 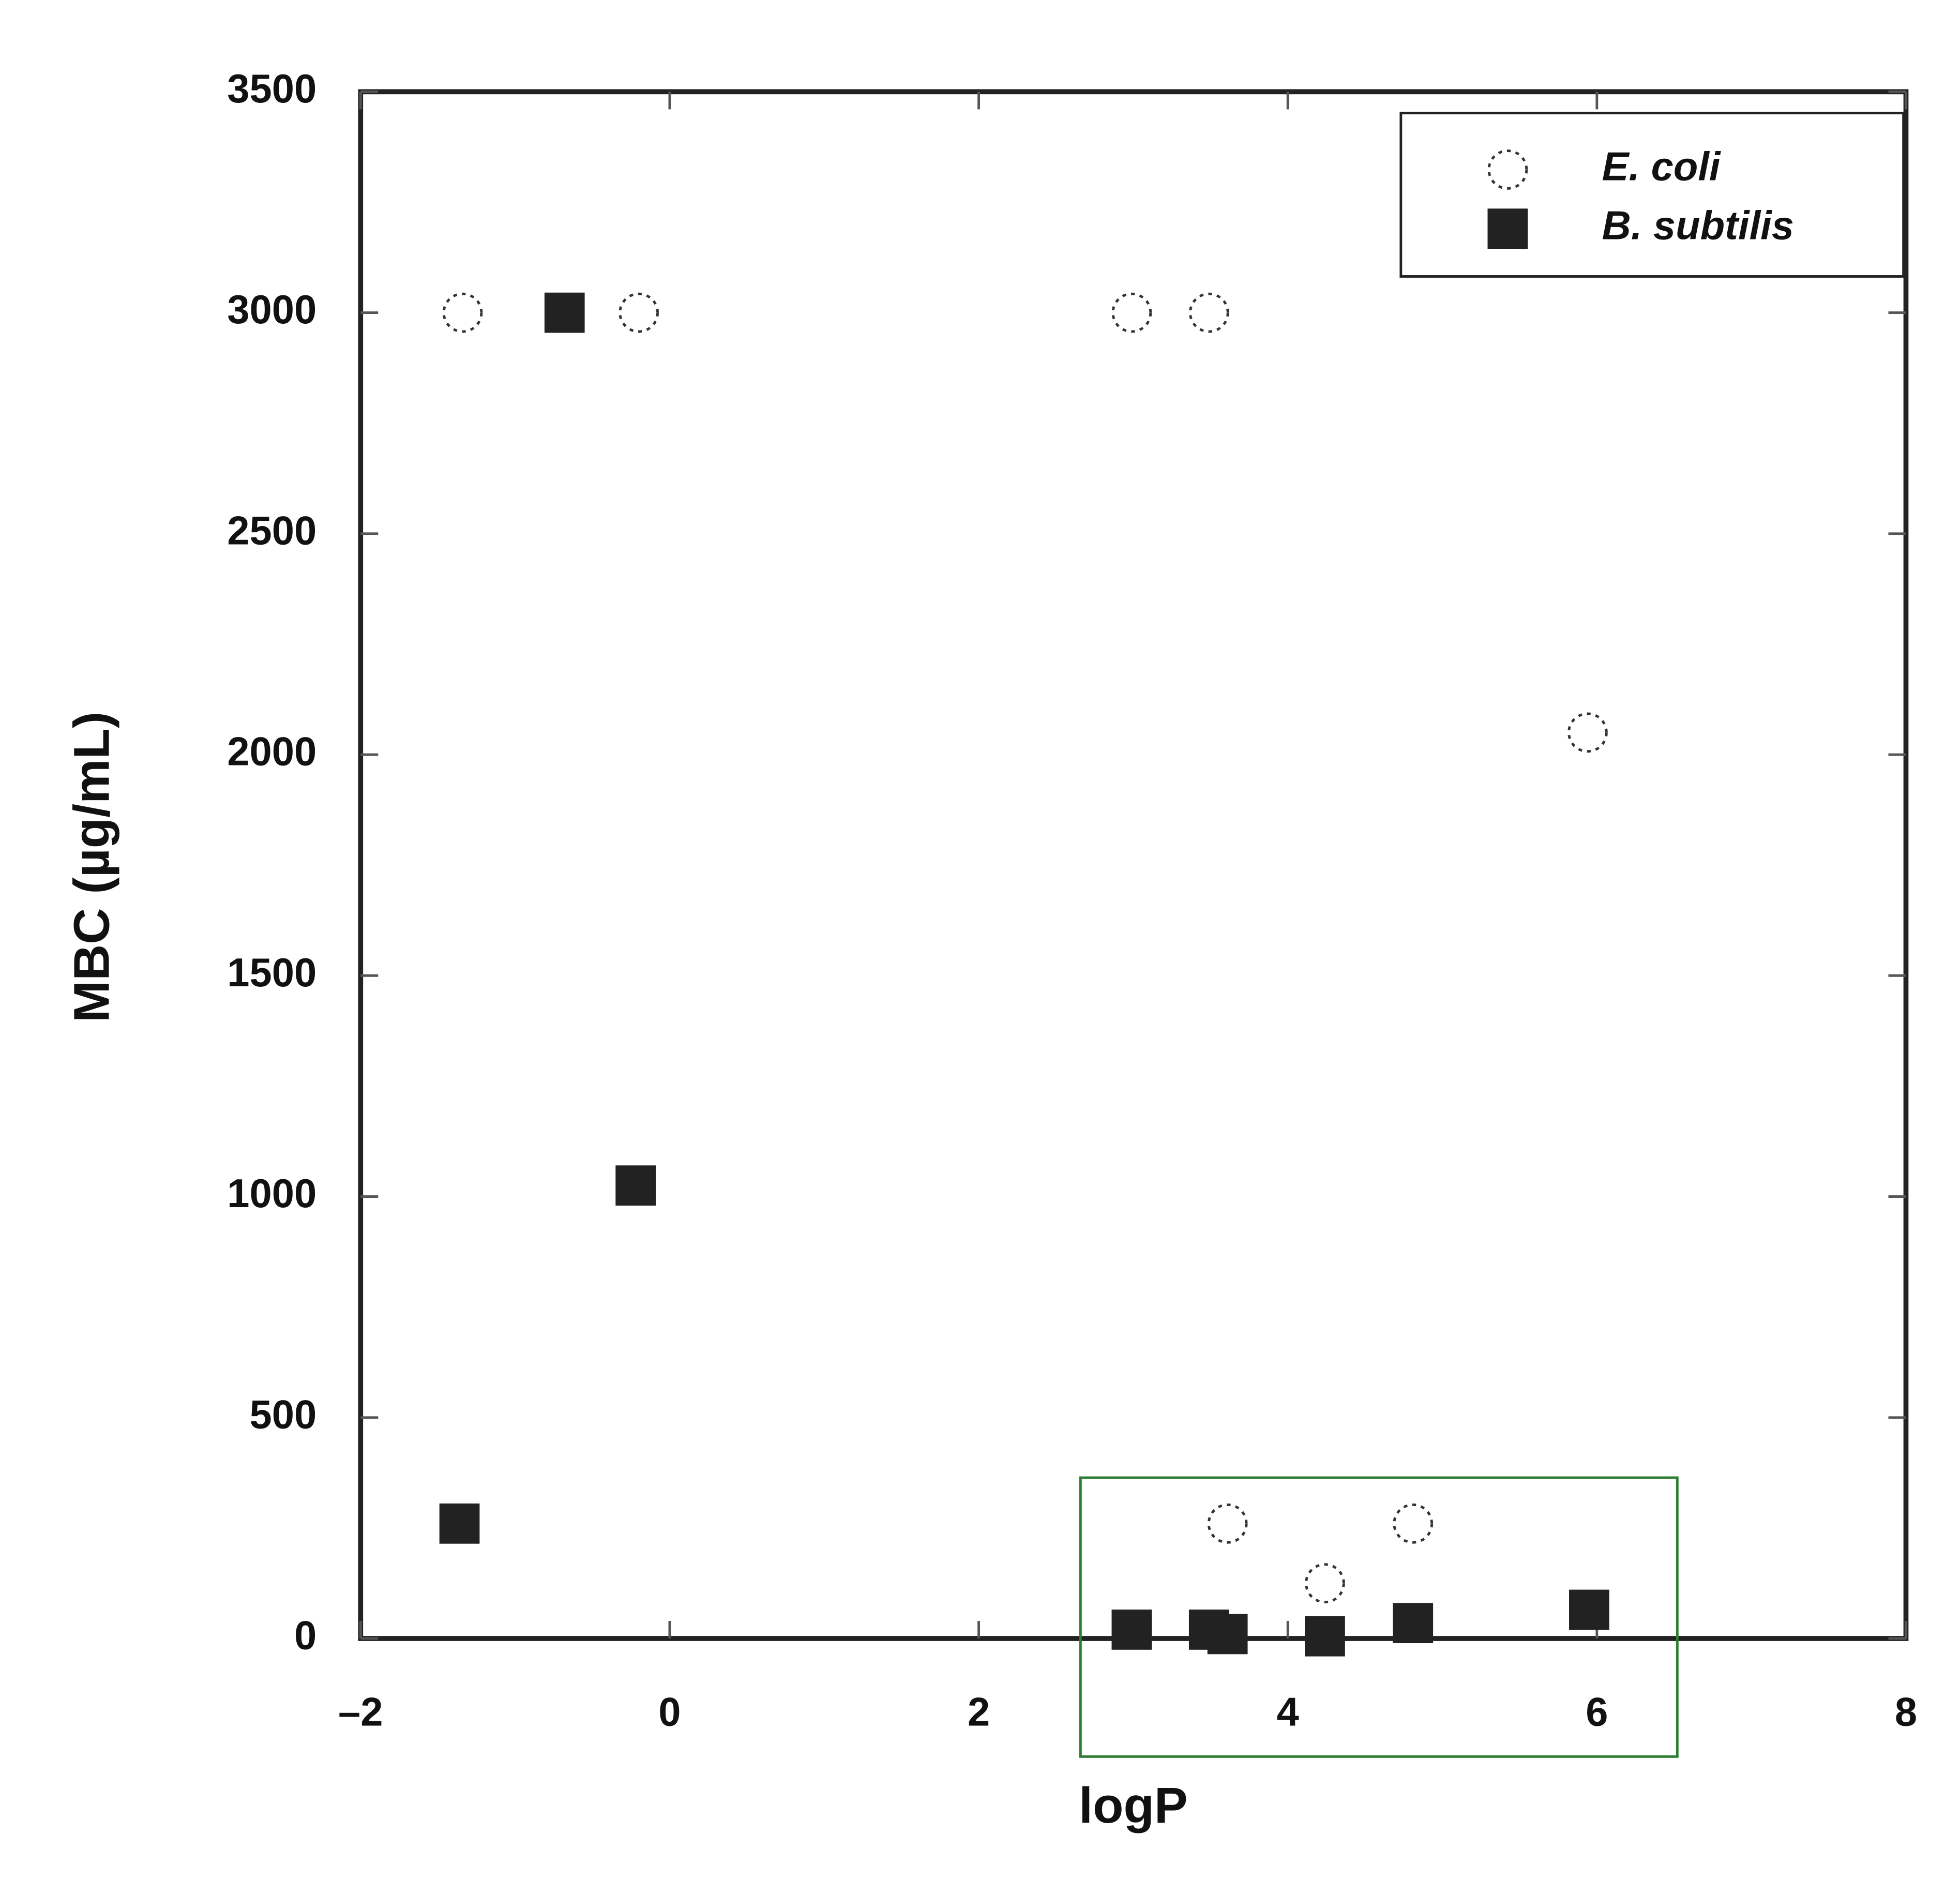 I want to click on x-tick-label: 6, so click(x=1597, y=1712).